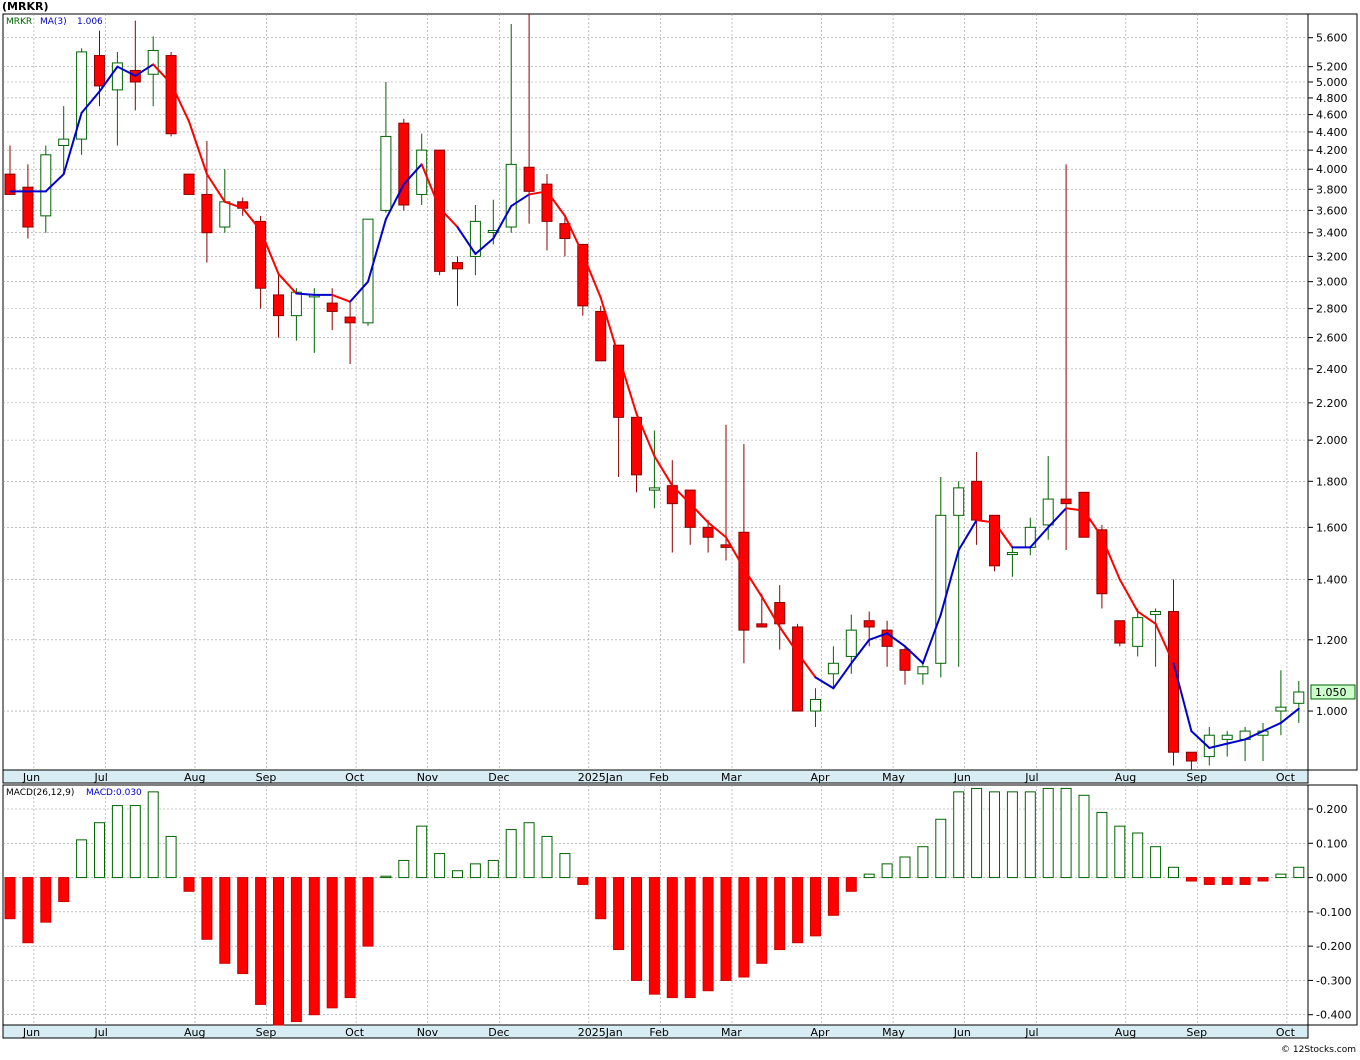 The width and height of the screenshot is (1360, 1060). I want to click on price-tick-label: 2.400, so click(1332, 369).